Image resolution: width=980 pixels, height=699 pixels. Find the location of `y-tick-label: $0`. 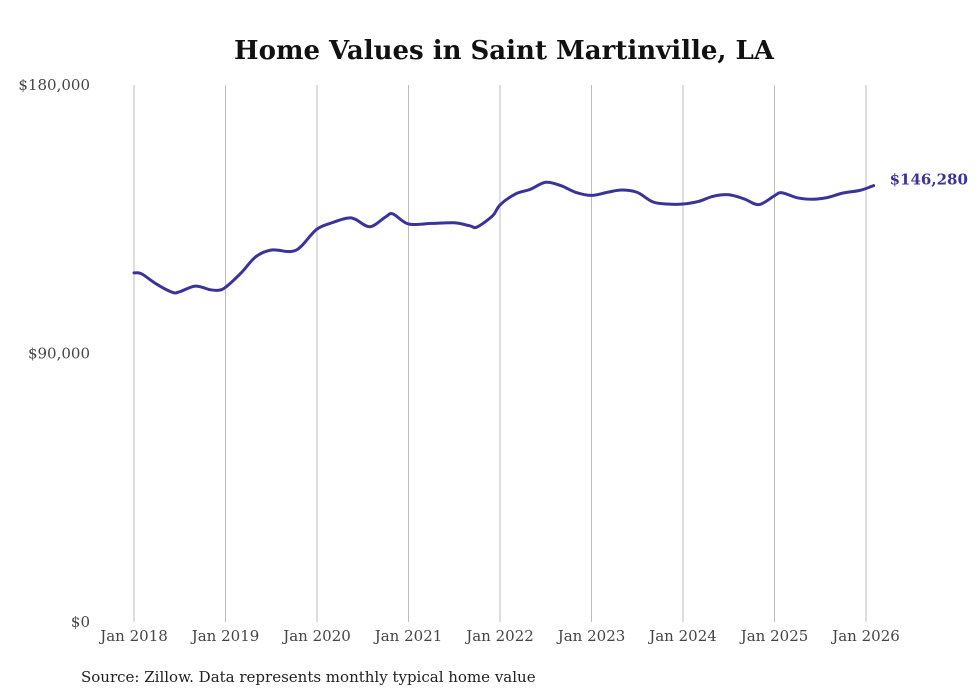

y-tick-label: $0 is located at coordinates (80, 622).